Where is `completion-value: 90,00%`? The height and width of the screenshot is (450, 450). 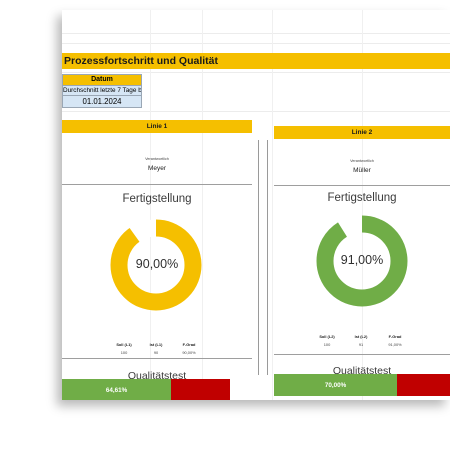 completion-value: 90,00% is located at coordinates (157, 264).